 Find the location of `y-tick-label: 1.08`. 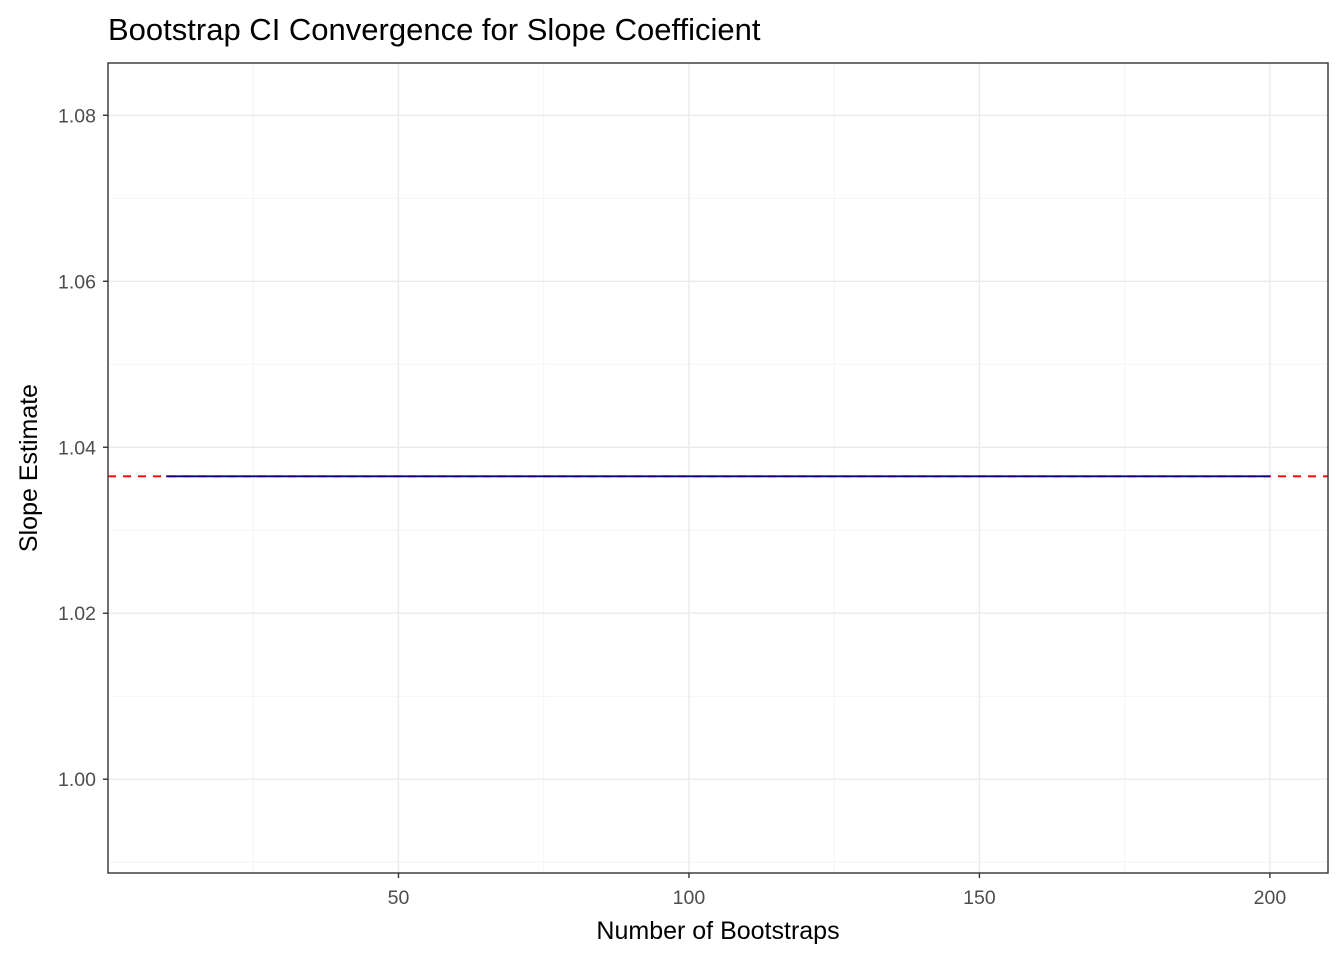

y-tick-label: 1.08 is located at coordinates (77, 116).